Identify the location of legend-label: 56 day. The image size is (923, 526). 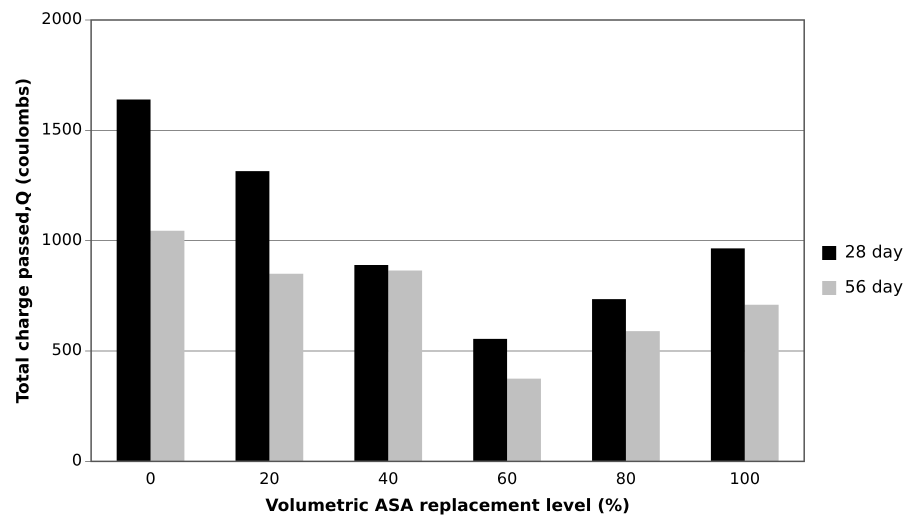
(874, 287).